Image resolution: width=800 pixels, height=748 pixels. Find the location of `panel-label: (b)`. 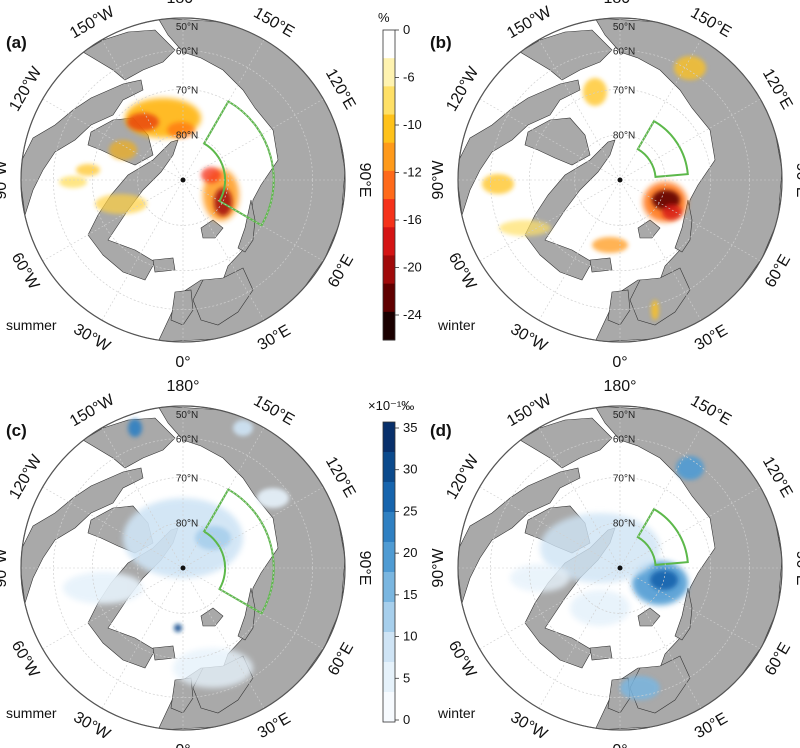

panel-label: (b) is located at coordinates (441, 42).